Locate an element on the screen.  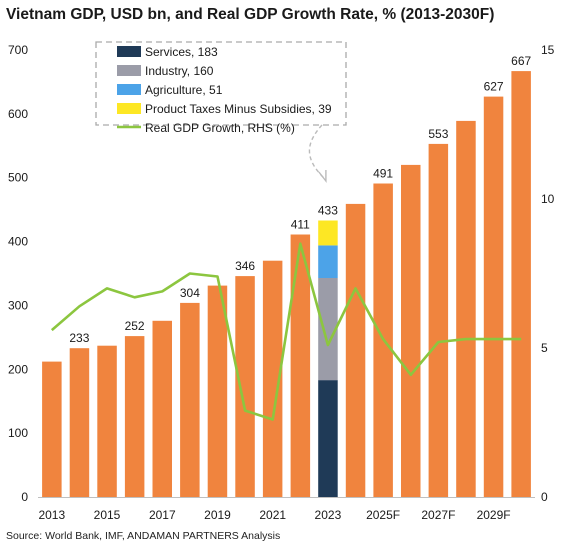
data-label-2014: 233 is located at coordinates (79, 338).